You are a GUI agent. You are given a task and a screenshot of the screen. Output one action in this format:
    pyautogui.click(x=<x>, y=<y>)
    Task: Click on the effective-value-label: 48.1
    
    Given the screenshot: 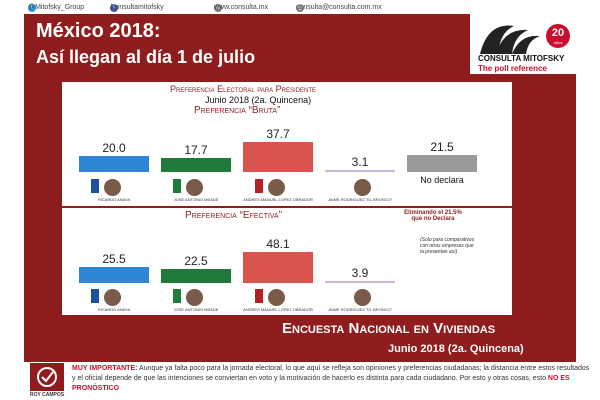 What is the action you would take?
    pyautogui.click(x=278, y=244)
    